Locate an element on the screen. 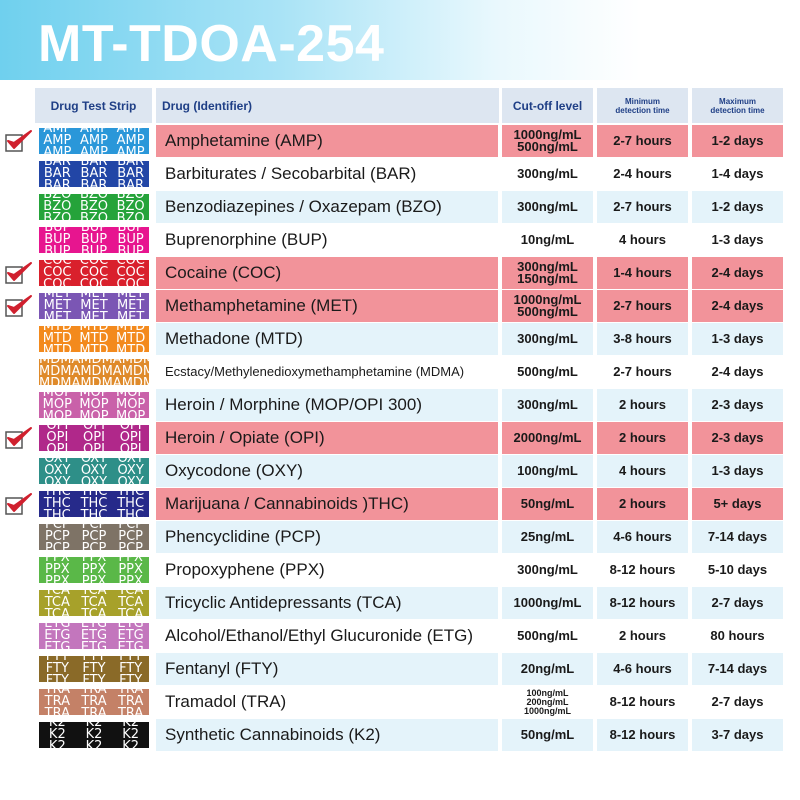 This screenshot has width=800, height=800. cutoff-value: 500ng/mL is located at coordinates (547, 635).